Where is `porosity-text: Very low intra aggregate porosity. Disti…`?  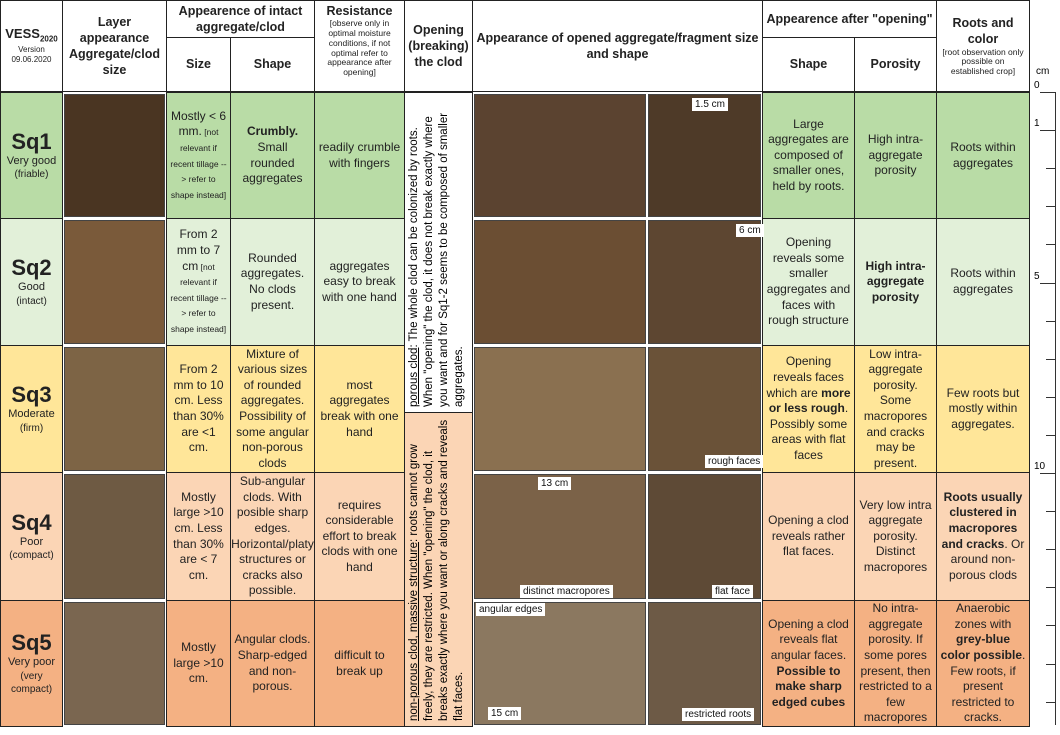
porosity-text: Very low intra aggregate porosity. Disti… is located at coordinates (895, 537).